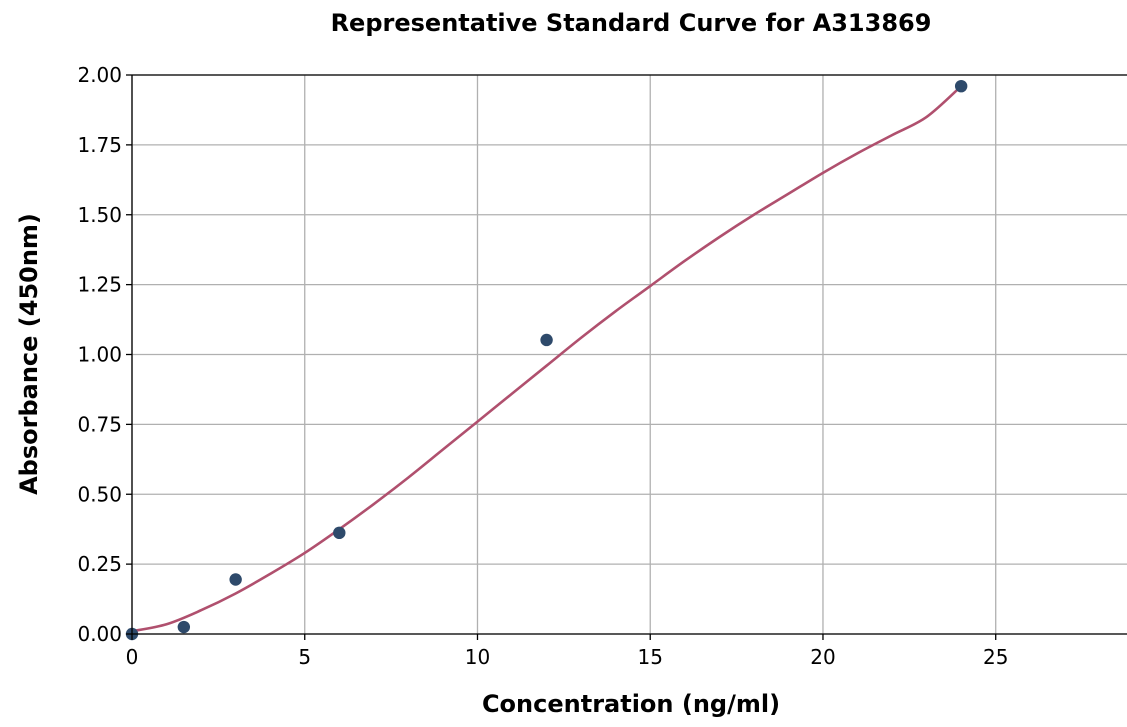 This screenshot has width=1127, height=727. Describe the element at coordinates (631, 704) in the screenshot. I see `x-axis-label: Concentration (ng/ml)` at that location.